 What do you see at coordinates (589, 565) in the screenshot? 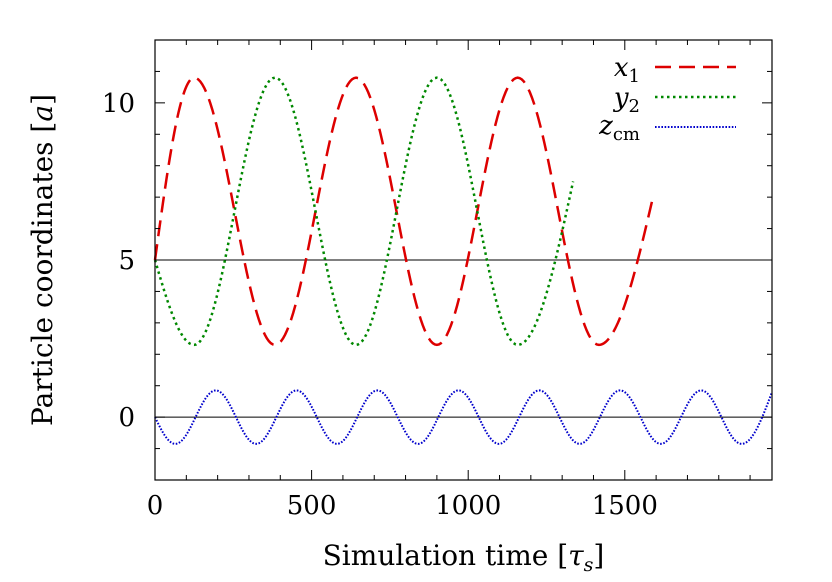
I see `x-axis-label-subscript: s` at bounding box center [589, 565].